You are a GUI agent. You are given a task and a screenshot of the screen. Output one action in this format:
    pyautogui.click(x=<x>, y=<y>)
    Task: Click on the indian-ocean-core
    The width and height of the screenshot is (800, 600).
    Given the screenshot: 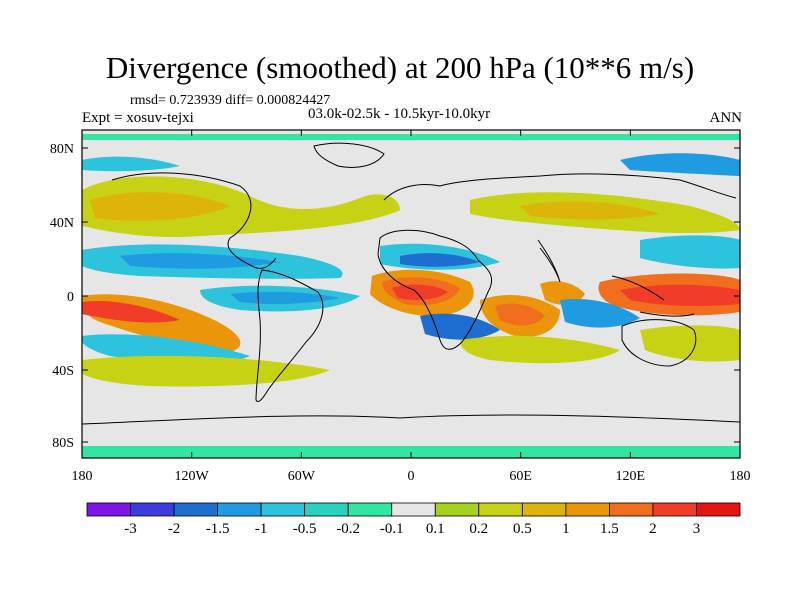 What is the action you would take?
    pyautogui.click(x=520, y=314)
    